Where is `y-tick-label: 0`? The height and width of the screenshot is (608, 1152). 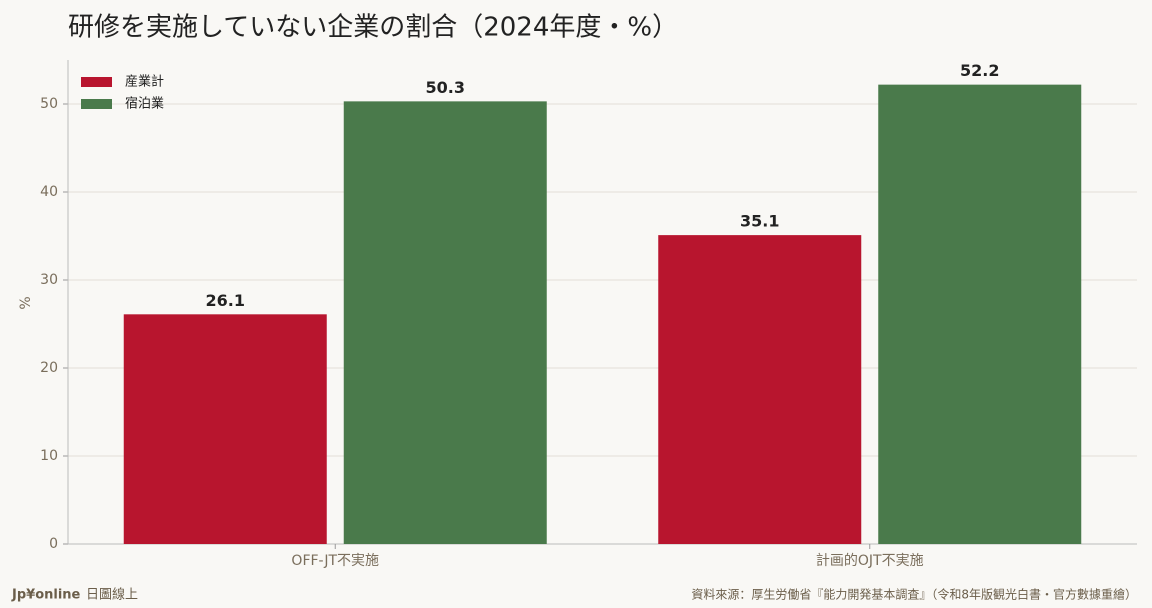
y-tick-label: 0 is located at coordinates (53, 544).